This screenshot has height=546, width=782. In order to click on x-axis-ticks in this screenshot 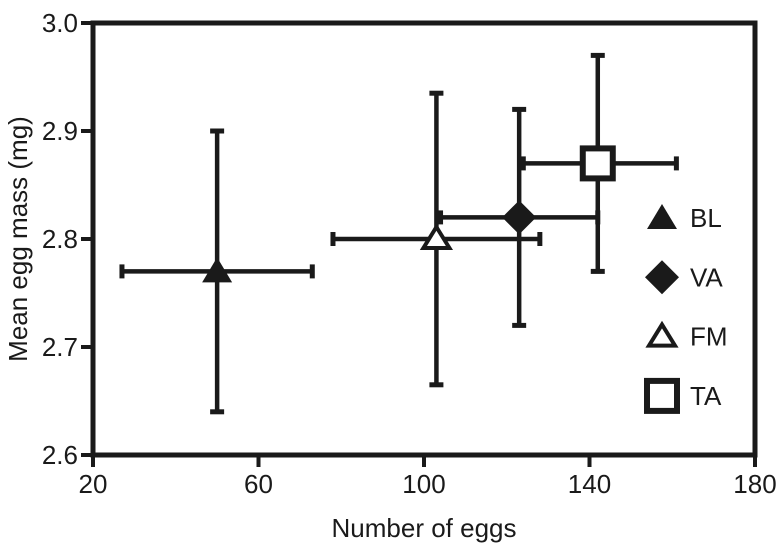, I will do `click(424, 462)`.